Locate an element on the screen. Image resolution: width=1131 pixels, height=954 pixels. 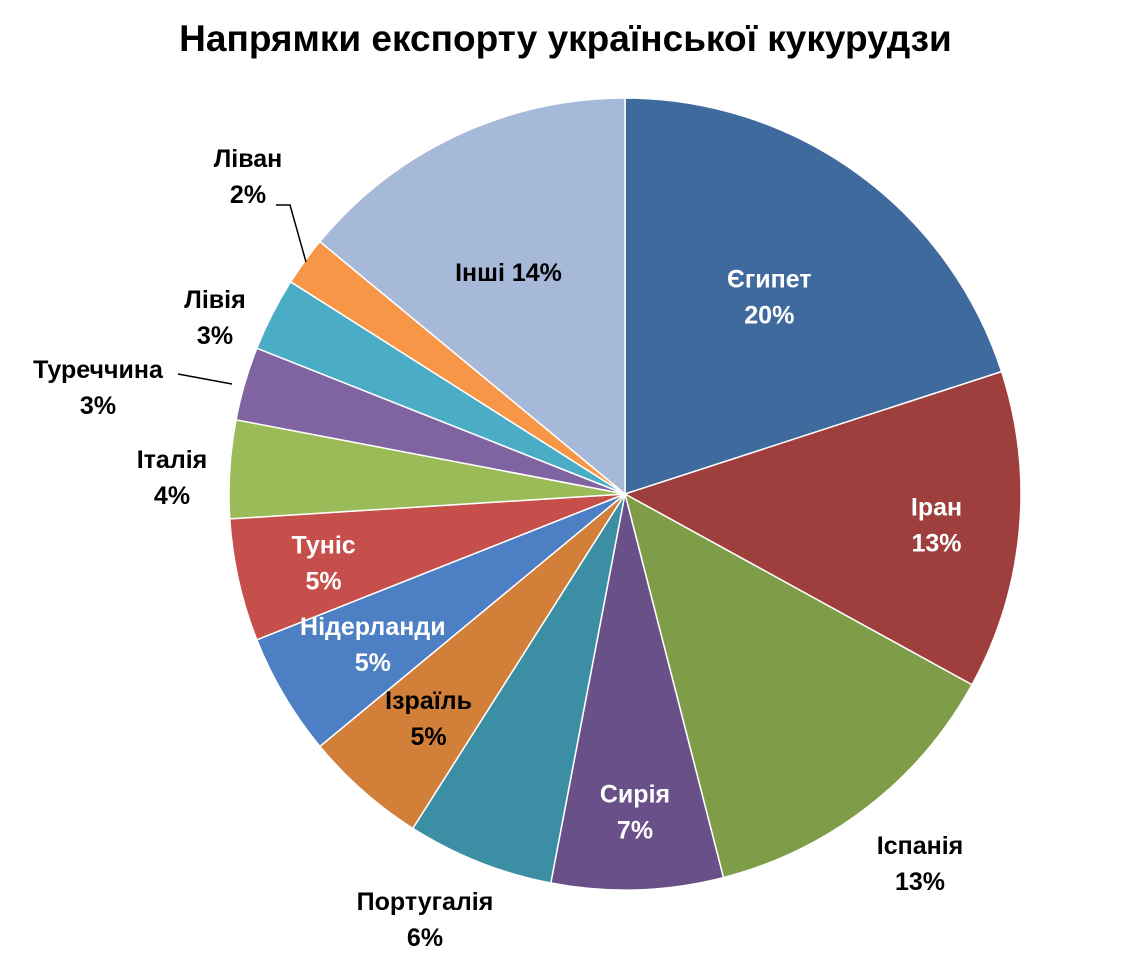
data-label-13: Інші 14% is located at coordinates (508, 273).